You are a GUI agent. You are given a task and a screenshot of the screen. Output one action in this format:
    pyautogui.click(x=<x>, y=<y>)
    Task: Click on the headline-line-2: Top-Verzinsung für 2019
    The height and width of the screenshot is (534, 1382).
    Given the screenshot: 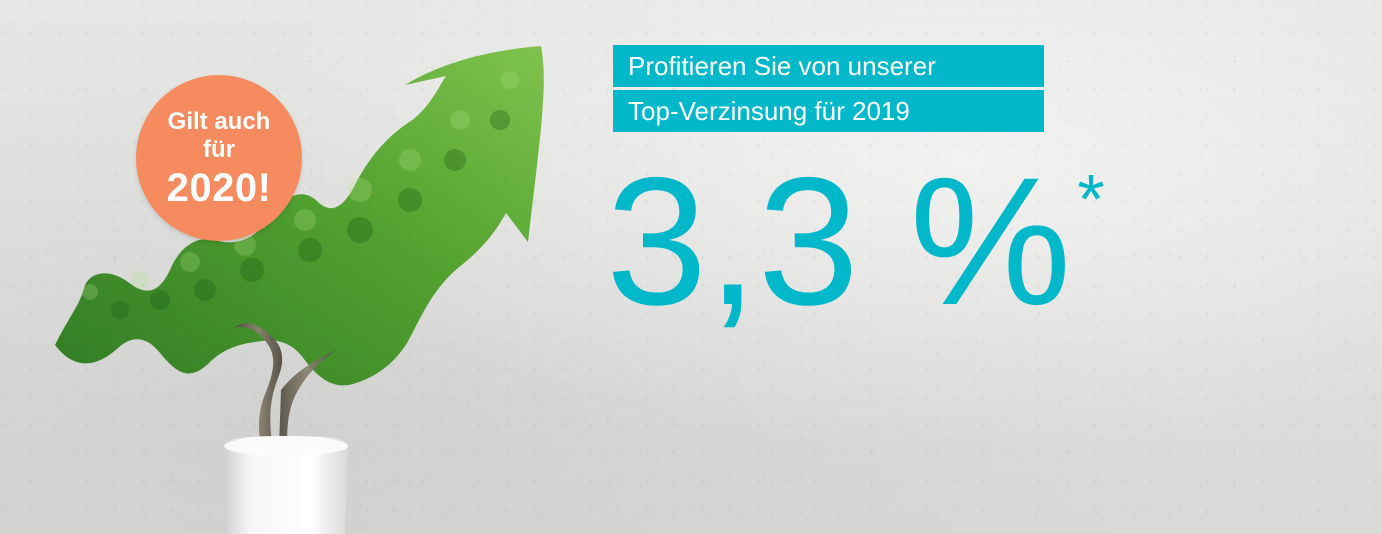 What is the action you would take?
    pyautogui.click(x=828, y=111)
    